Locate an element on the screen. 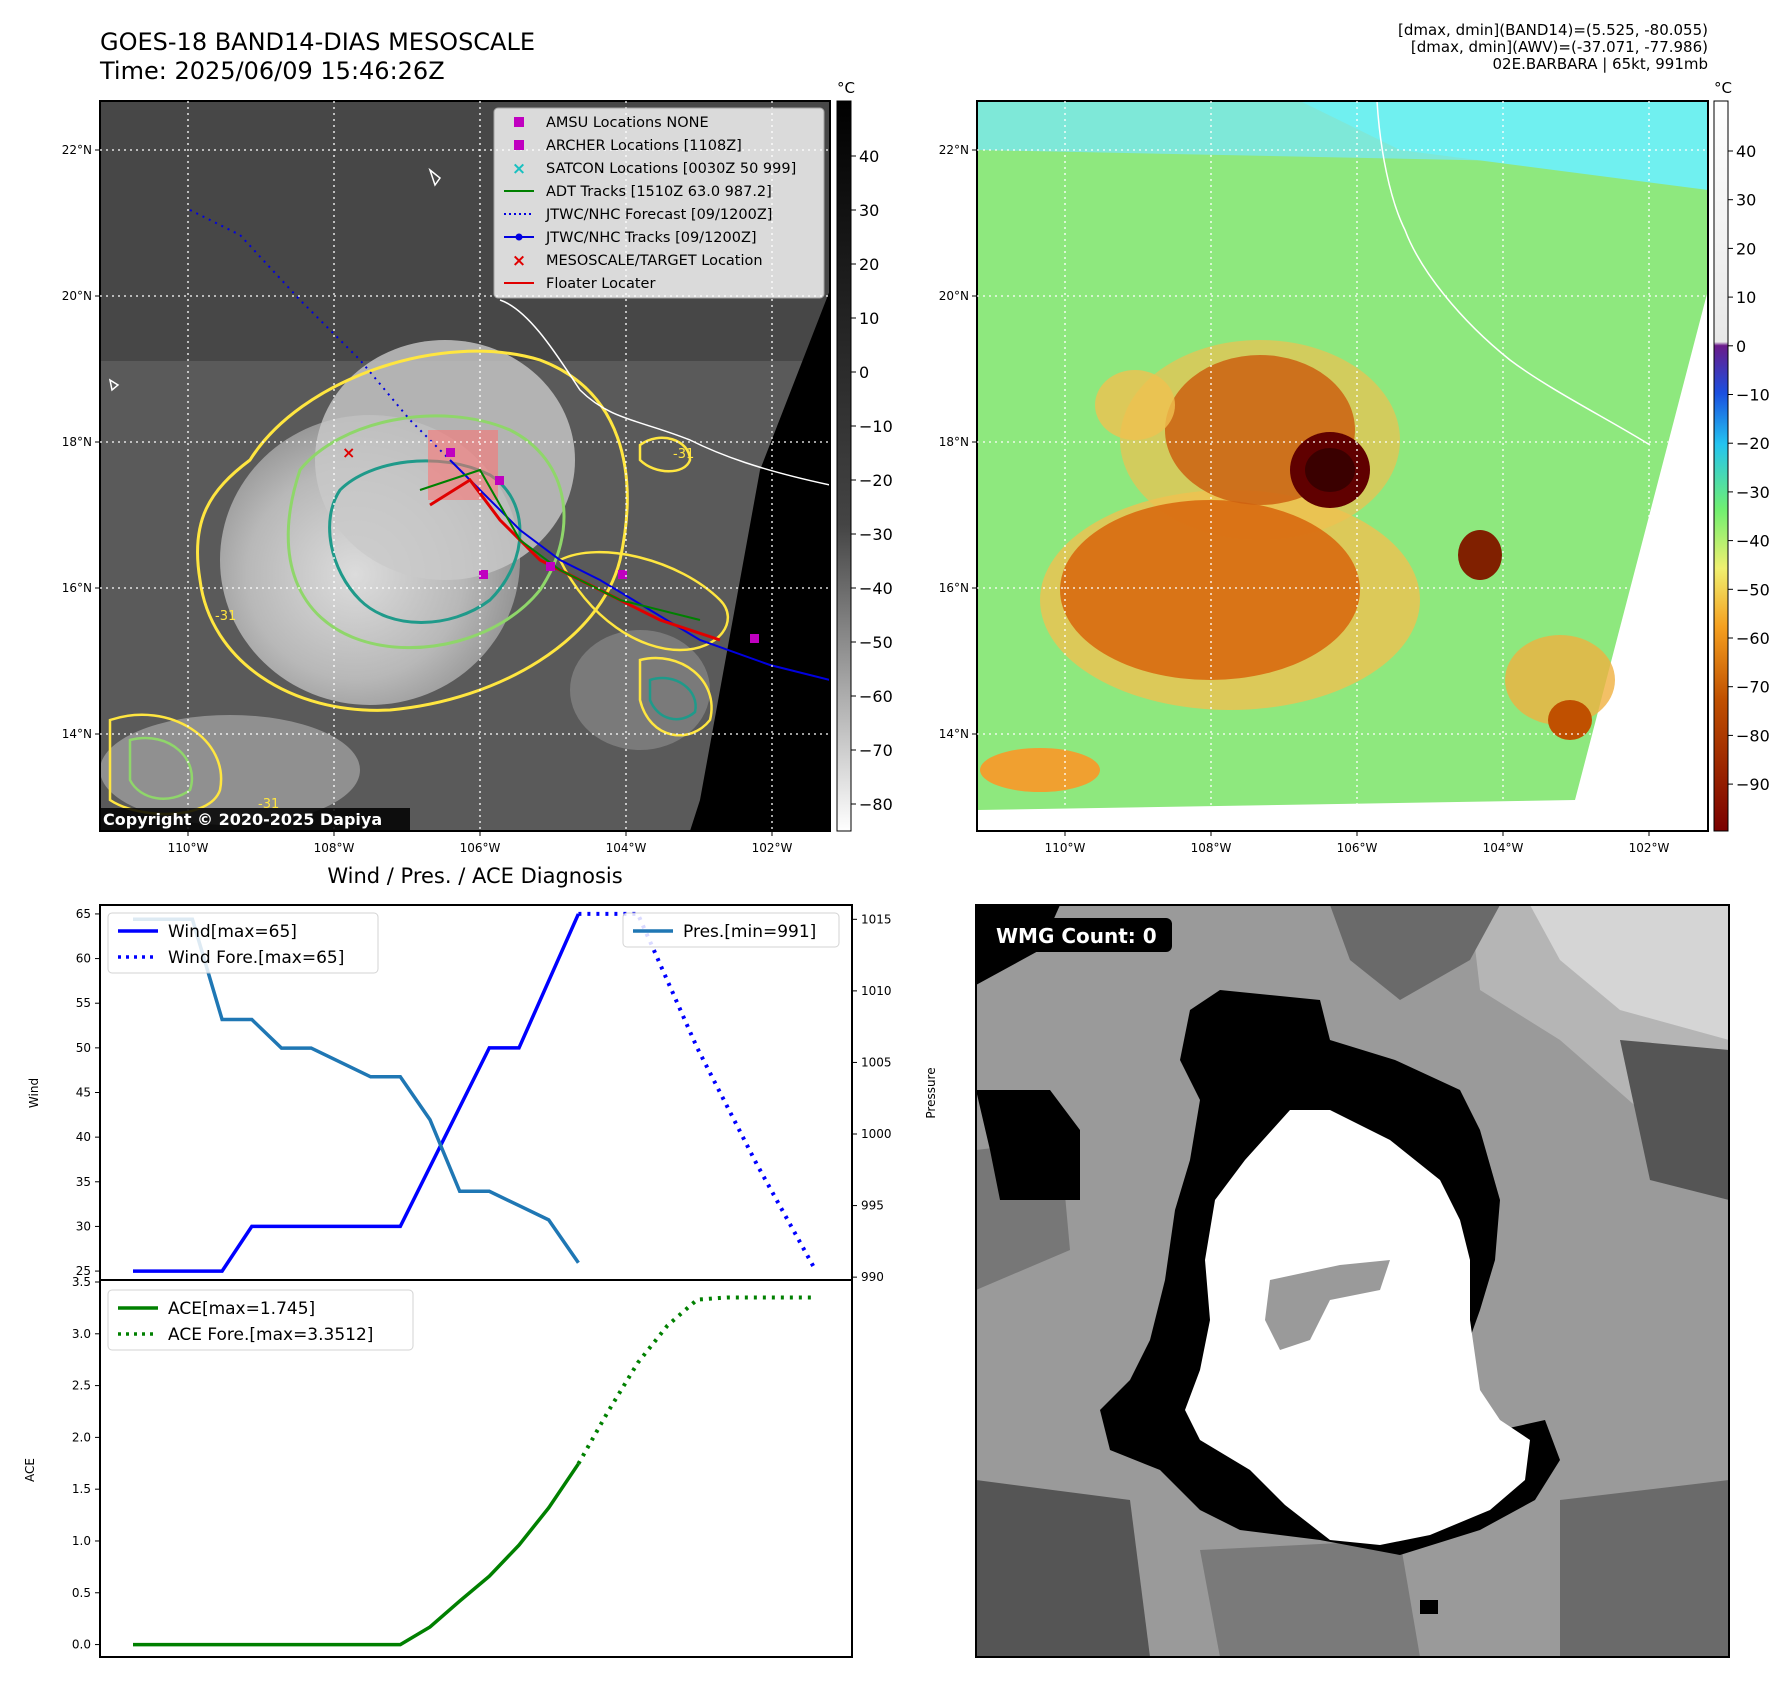  legend-label: MESOSCALE/TARGET Location is located at coordinates (654, 261).